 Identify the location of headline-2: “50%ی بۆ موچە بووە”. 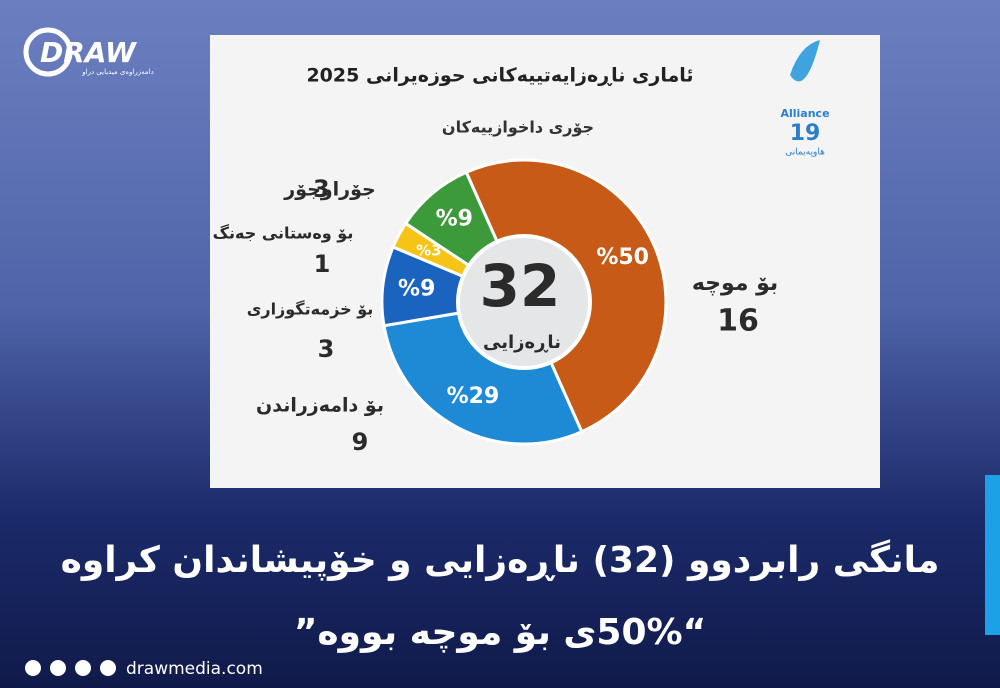
(500, 632).